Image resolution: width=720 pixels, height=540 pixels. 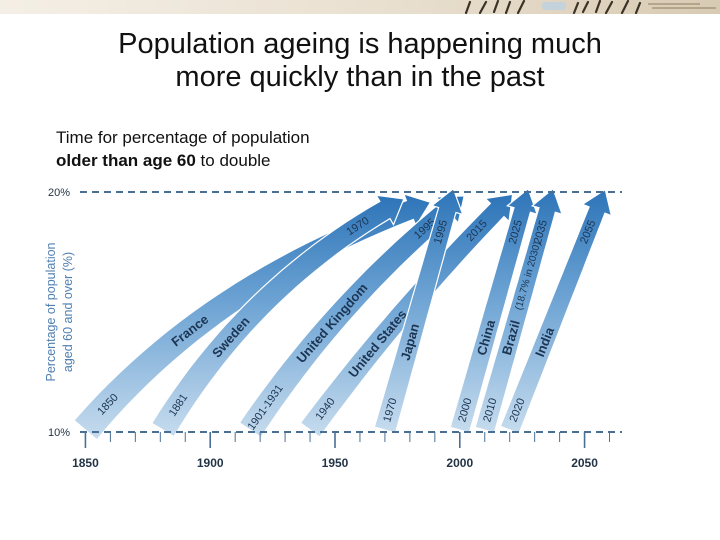 What do you see at coordinates (59, 433) in the screenshot?
I see `y-tick-label-10: 10%` at bounding box center [59, 433].